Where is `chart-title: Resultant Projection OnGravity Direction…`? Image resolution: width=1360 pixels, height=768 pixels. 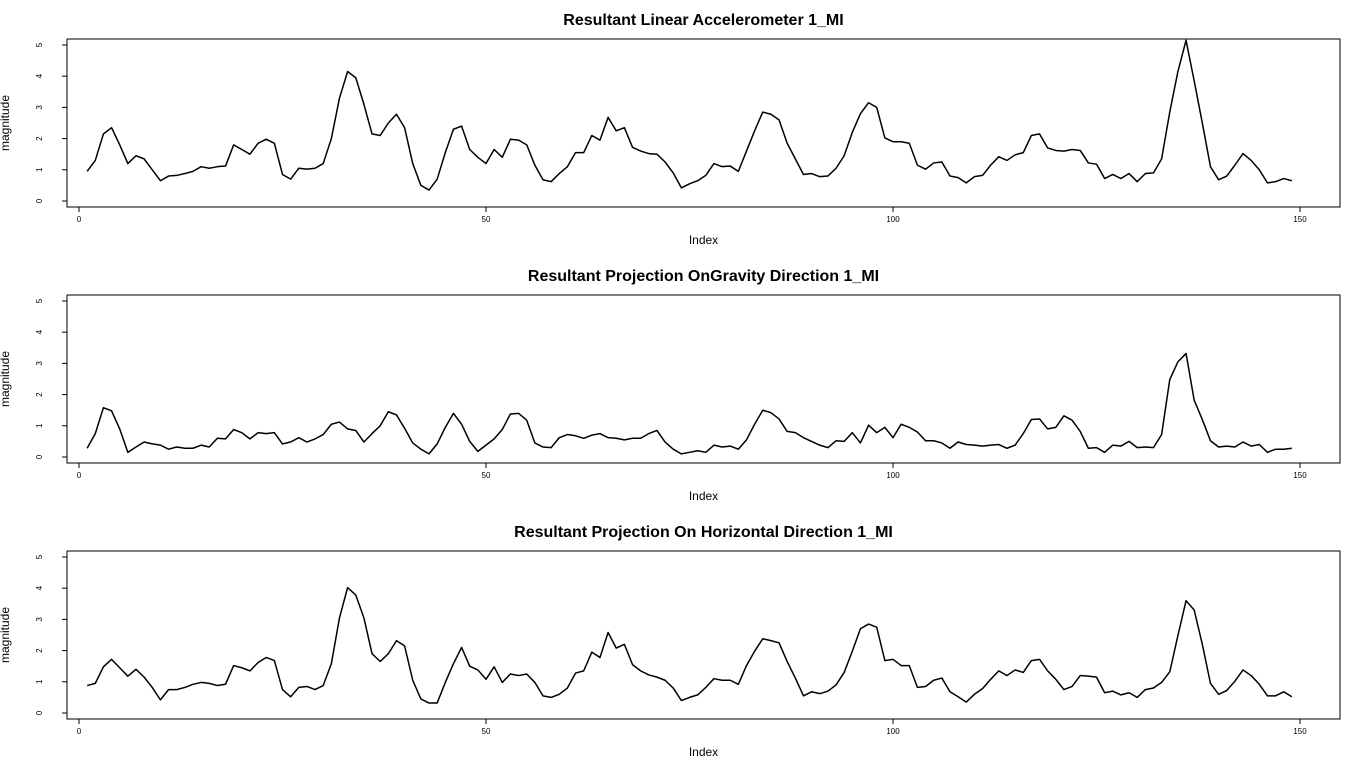 chart-title: Resultant Projection OnGravity Direction… is located at coordinates (703, 276).